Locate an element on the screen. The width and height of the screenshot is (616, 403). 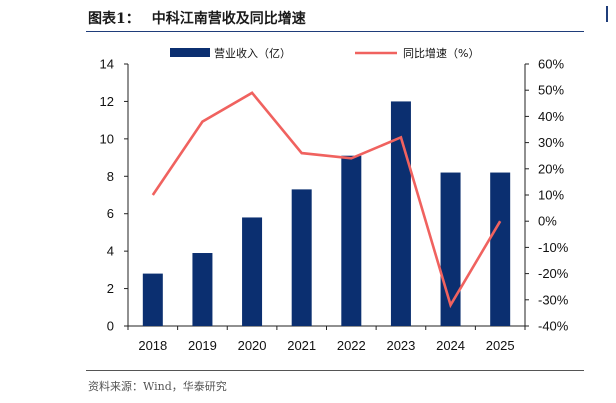
x-tick-label: 2019 is located at coordinates (202, 345).